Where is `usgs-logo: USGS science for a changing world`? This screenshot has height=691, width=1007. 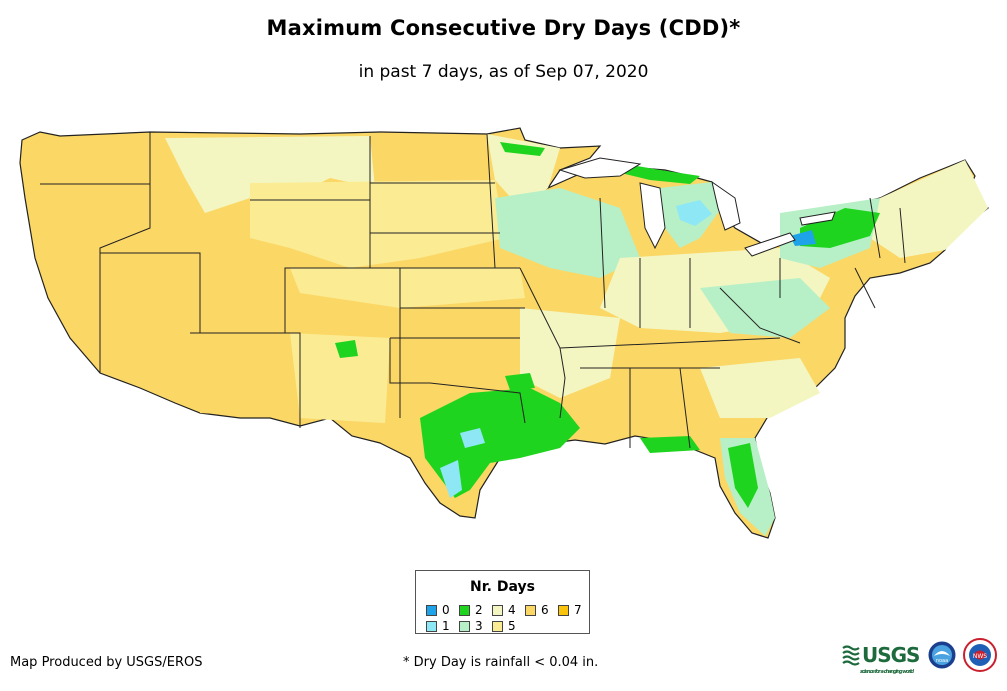 usgs-logo: USGS science for a changing world is located at coordinates (881, 659).